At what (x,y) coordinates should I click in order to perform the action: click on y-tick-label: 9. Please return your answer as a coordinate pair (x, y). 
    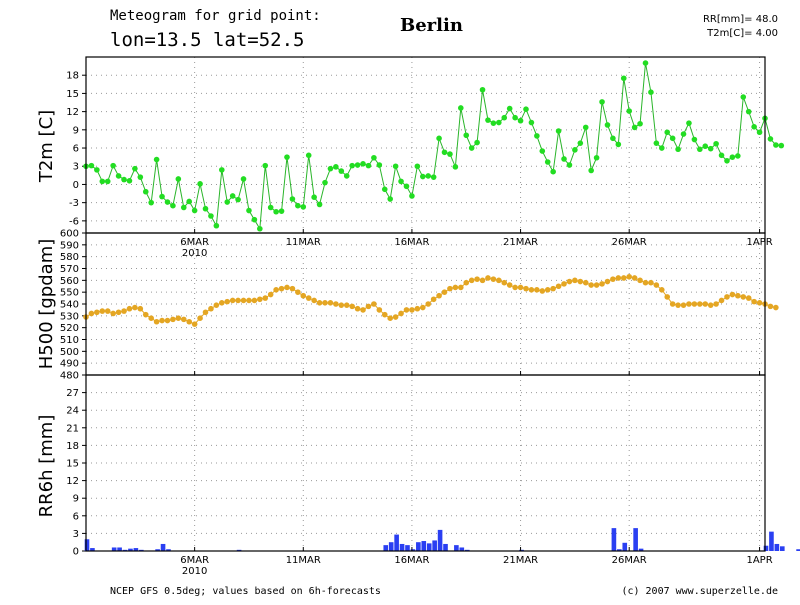
    Looking at the image, I should click on (76, 499).